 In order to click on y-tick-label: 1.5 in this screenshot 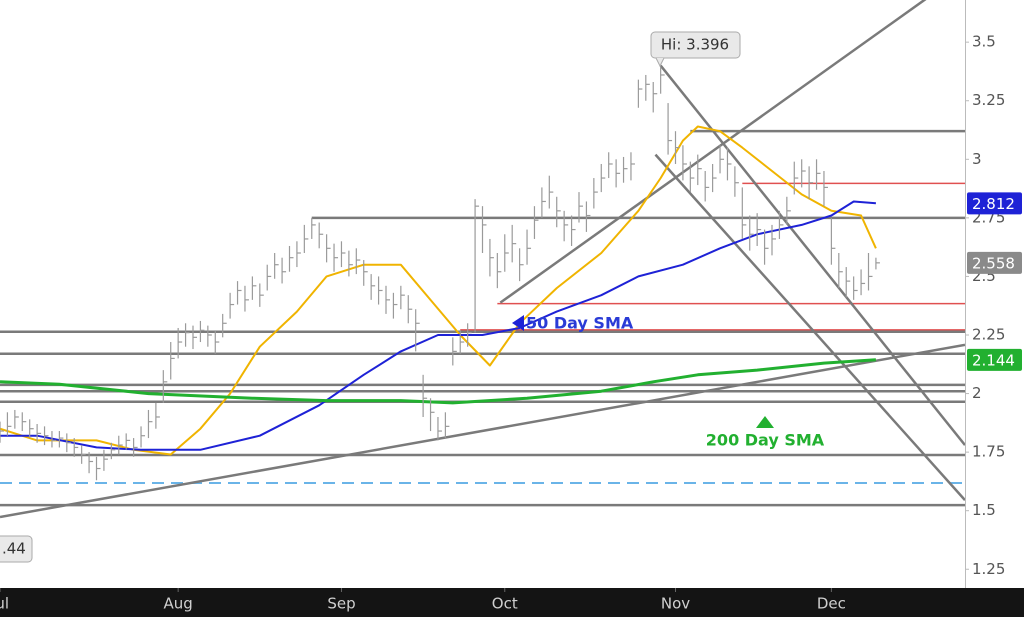, I will do `click(984, 510)`.